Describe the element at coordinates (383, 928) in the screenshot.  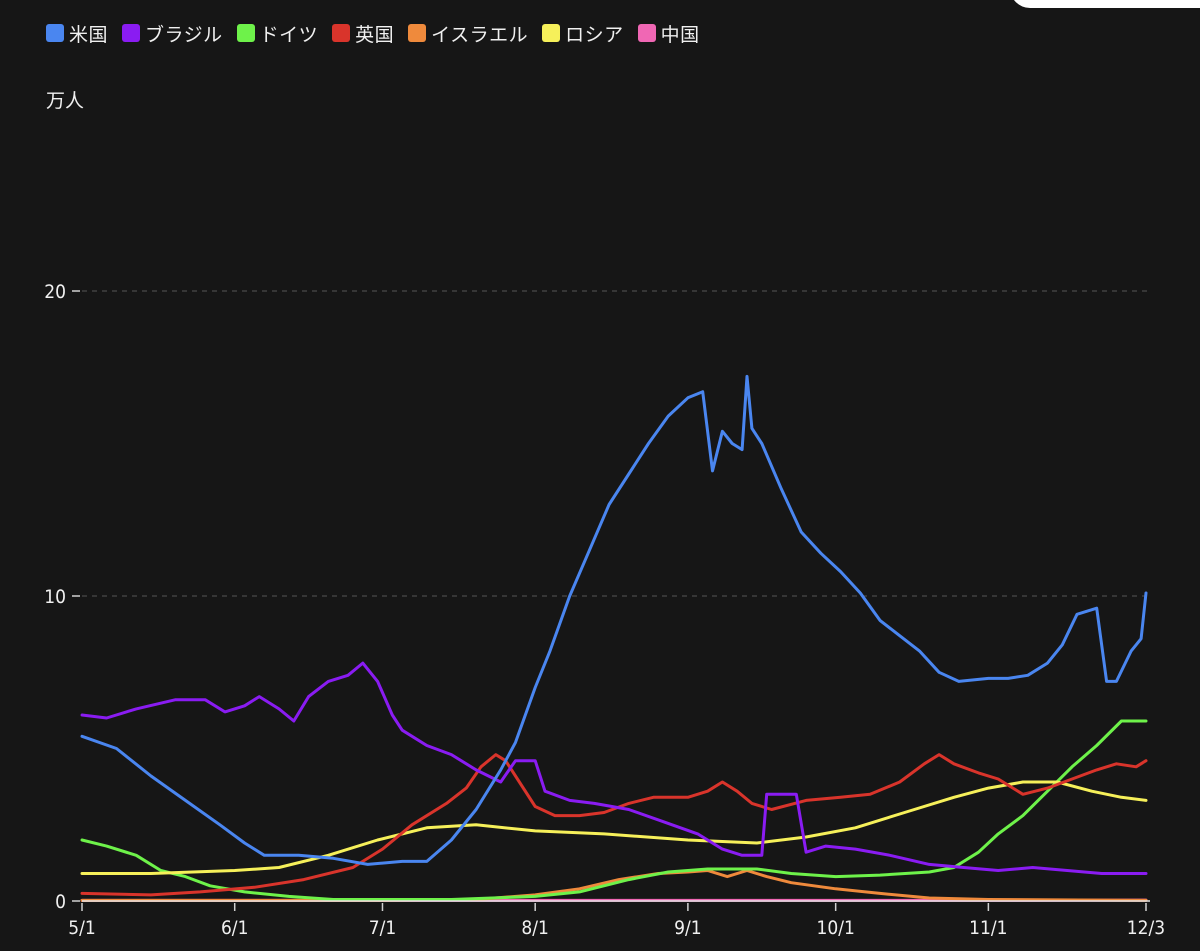
I see `x-tick-label: 7/1` at that location.